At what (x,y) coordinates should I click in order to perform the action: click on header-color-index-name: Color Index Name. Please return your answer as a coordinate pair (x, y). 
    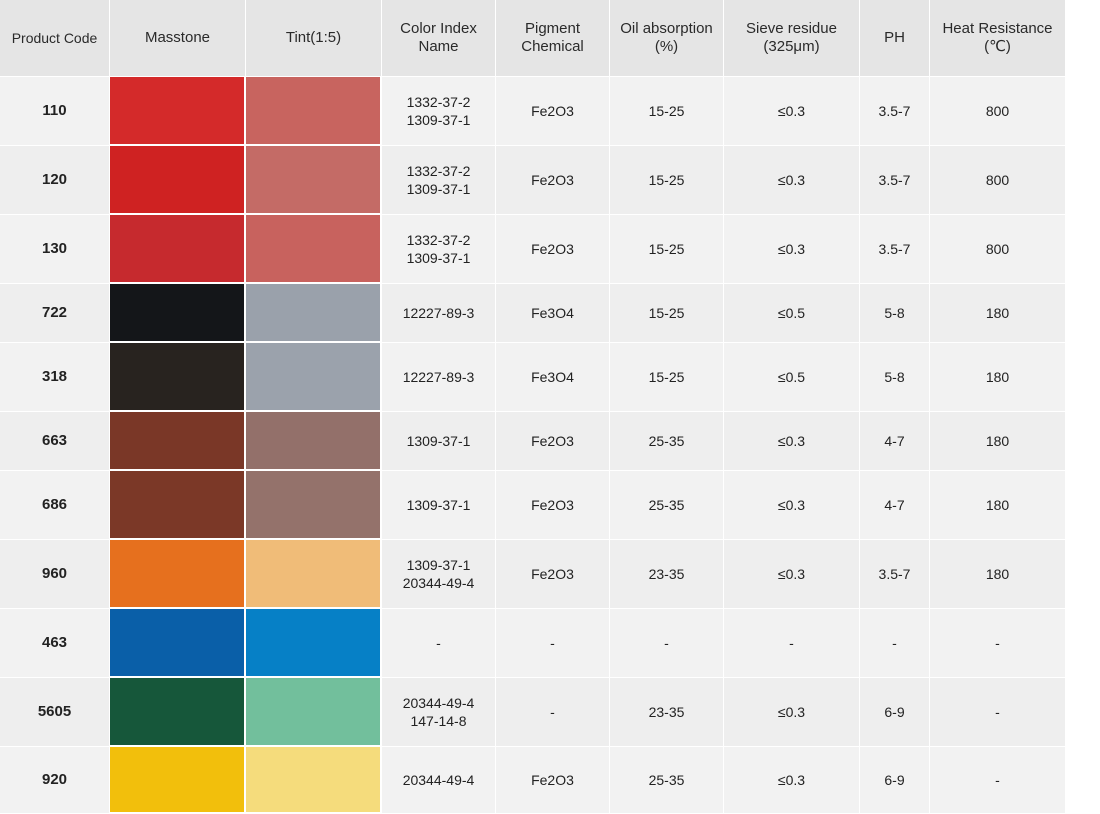
    Looking at the image, I should click on (439, 38).